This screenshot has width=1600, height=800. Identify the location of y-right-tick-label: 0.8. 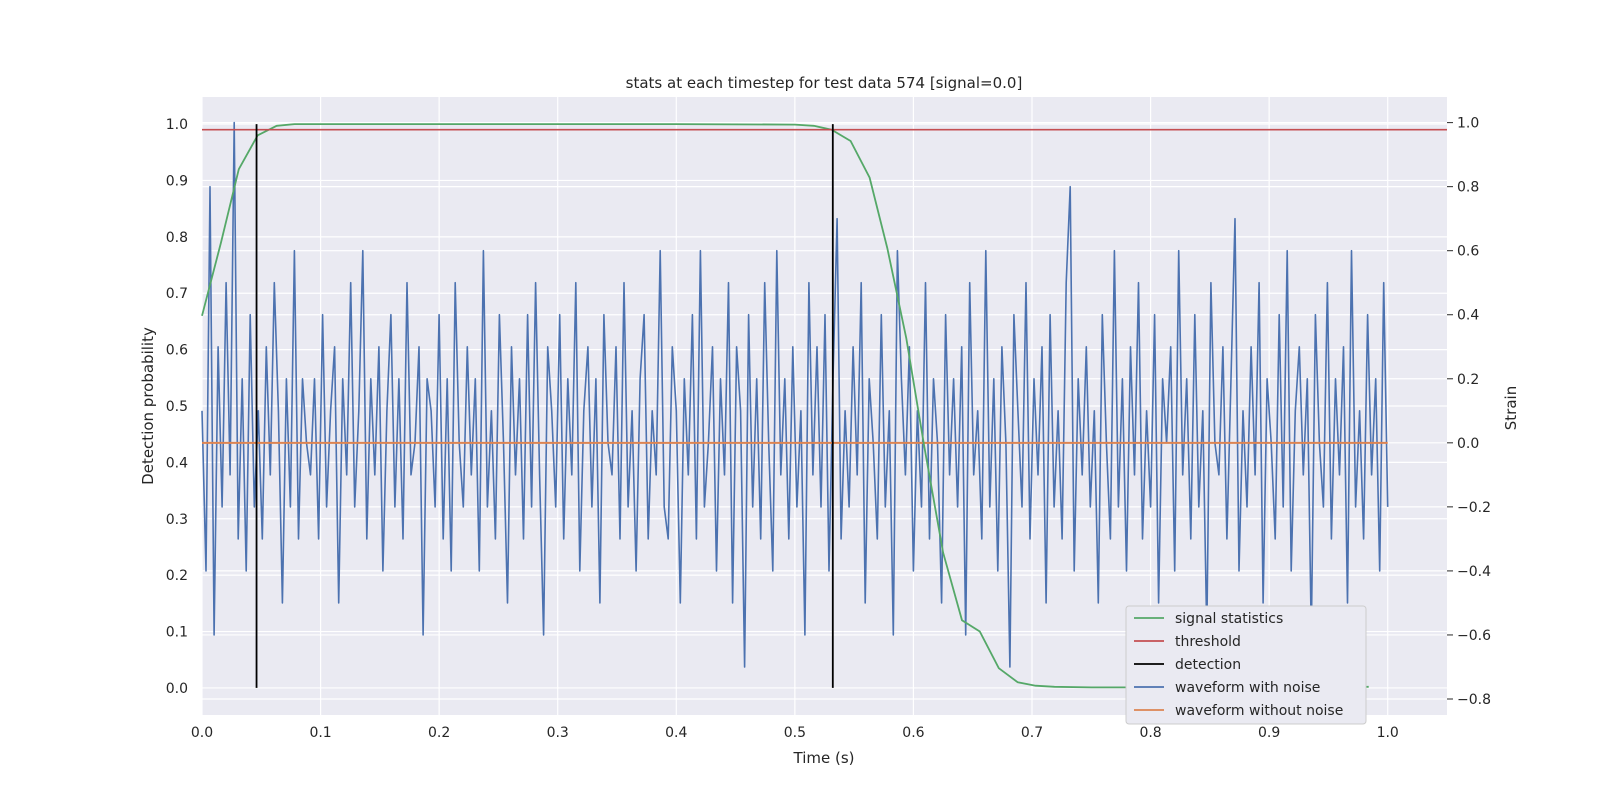
(1468, 188).